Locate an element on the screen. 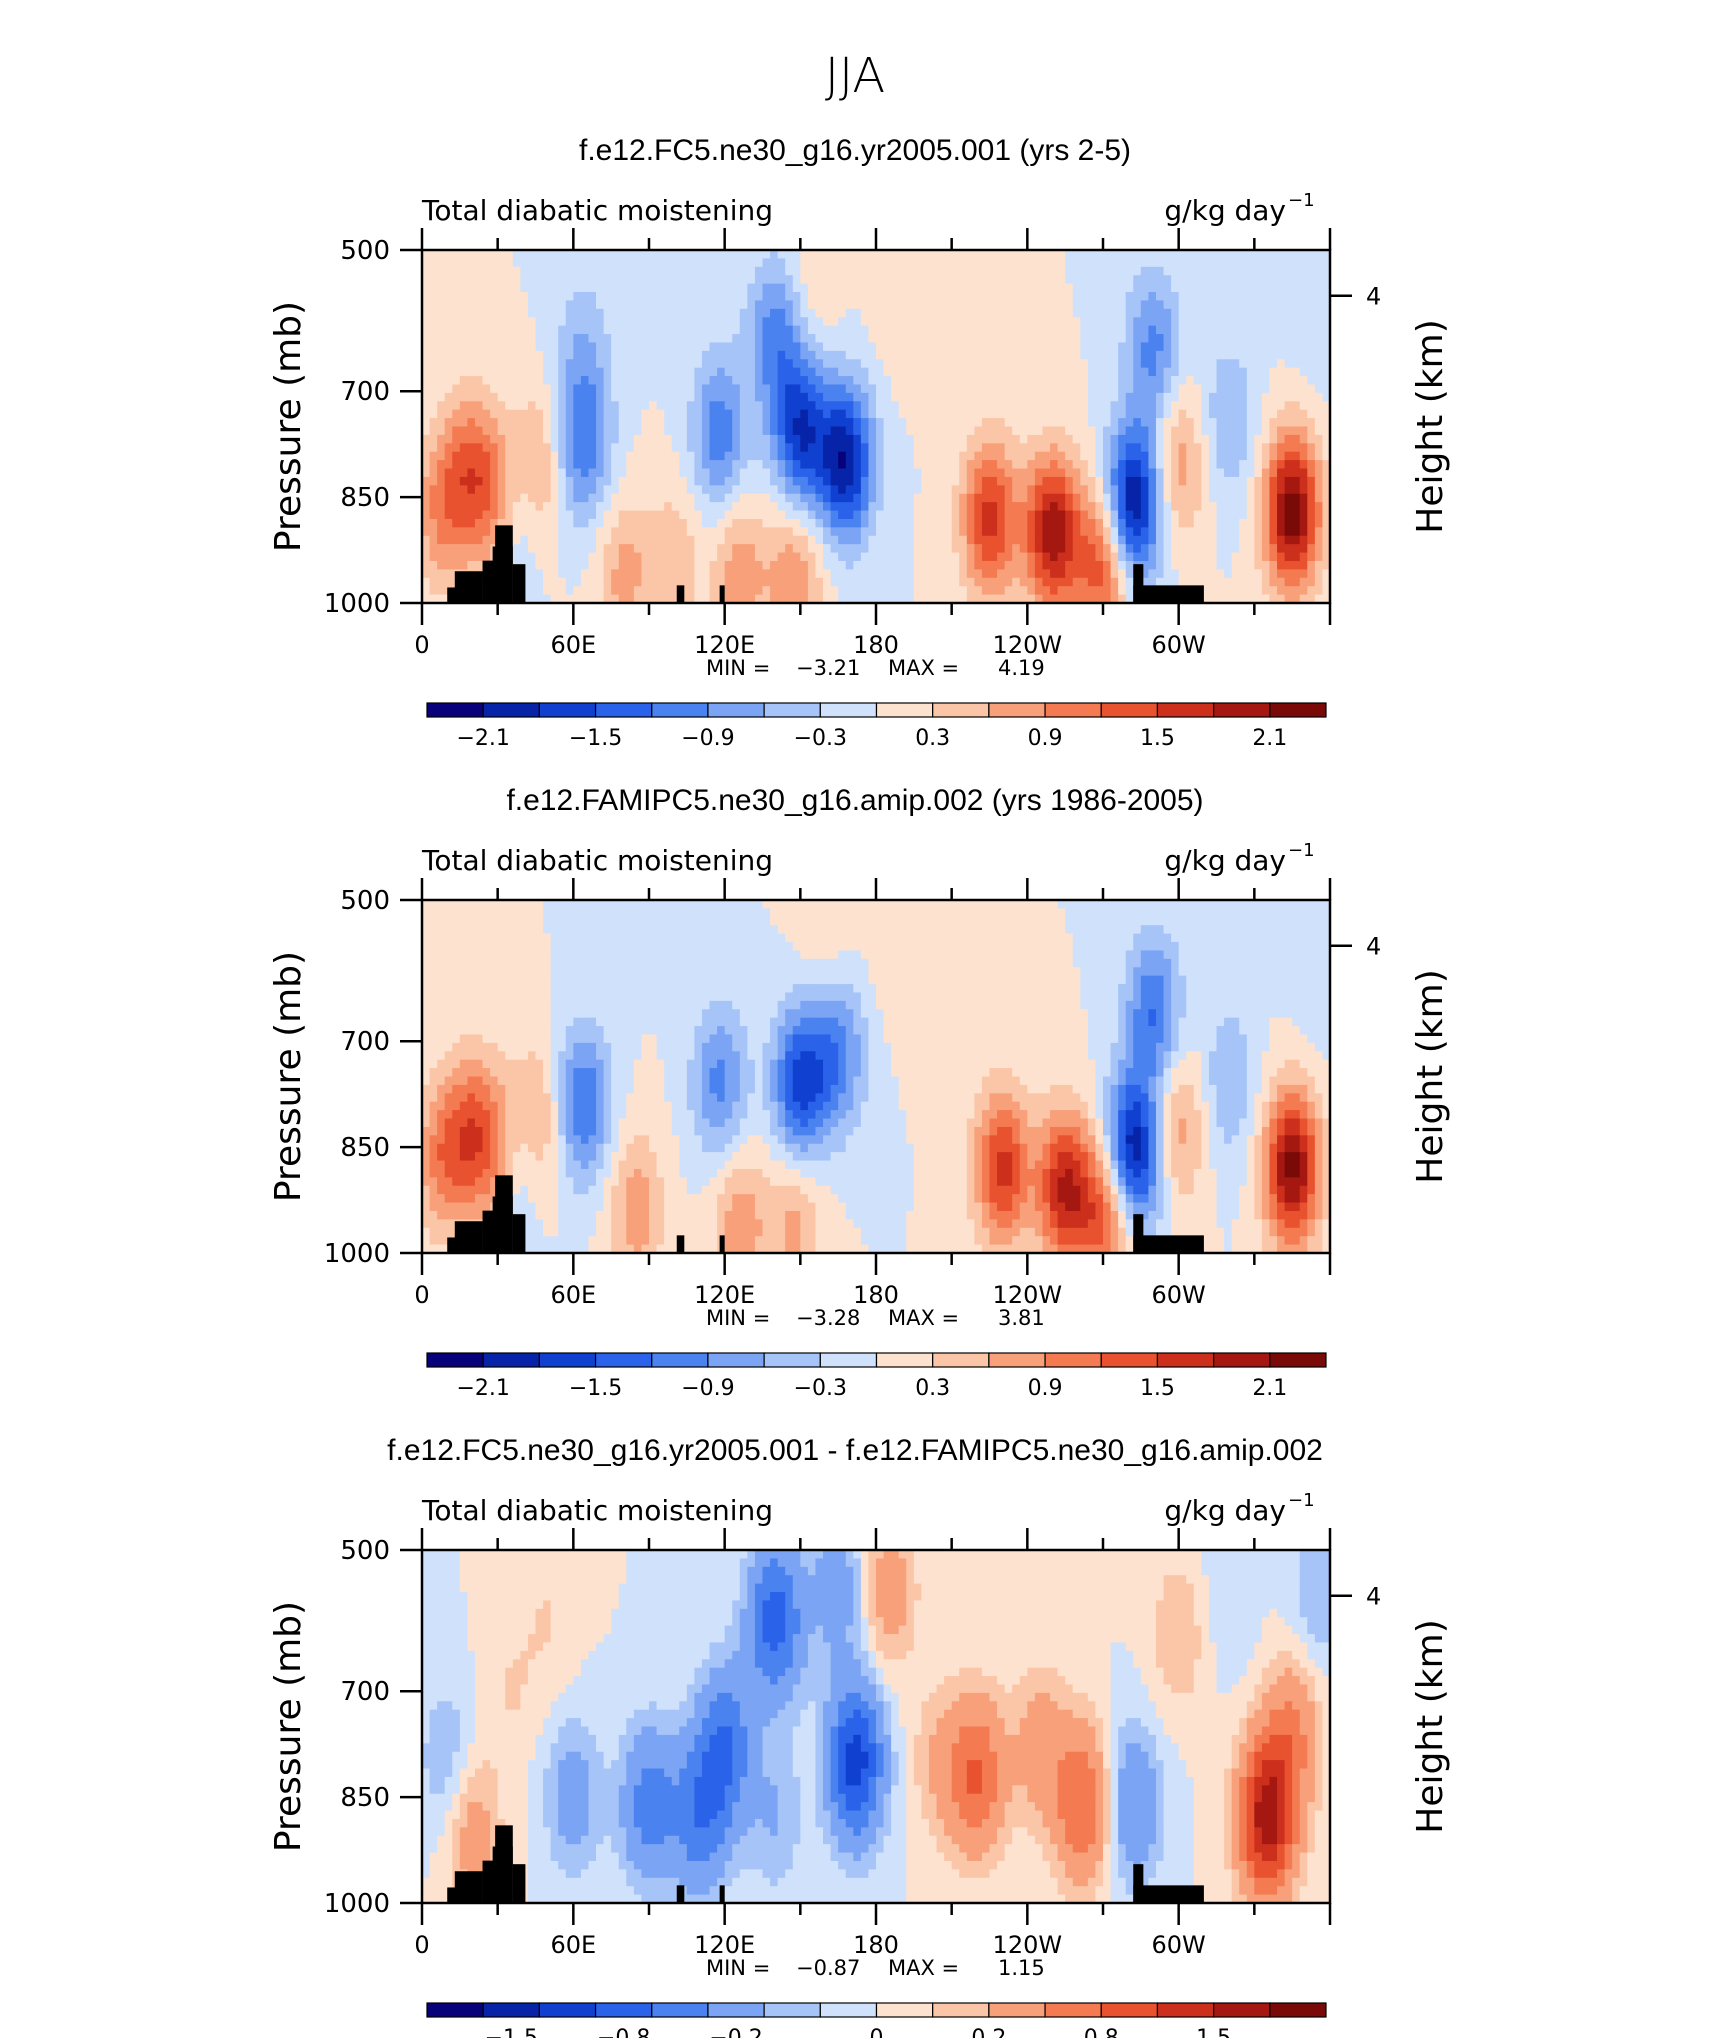  topography-mask is located at coordinates (825, 564).